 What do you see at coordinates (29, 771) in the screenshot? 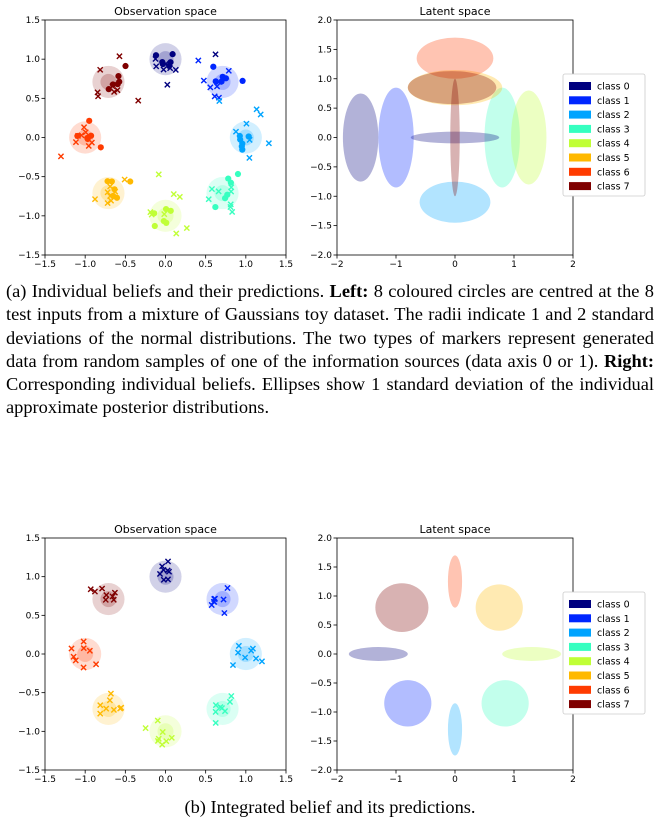
I see `y-tick-label: −1.5` at bounding box center [29, 771].